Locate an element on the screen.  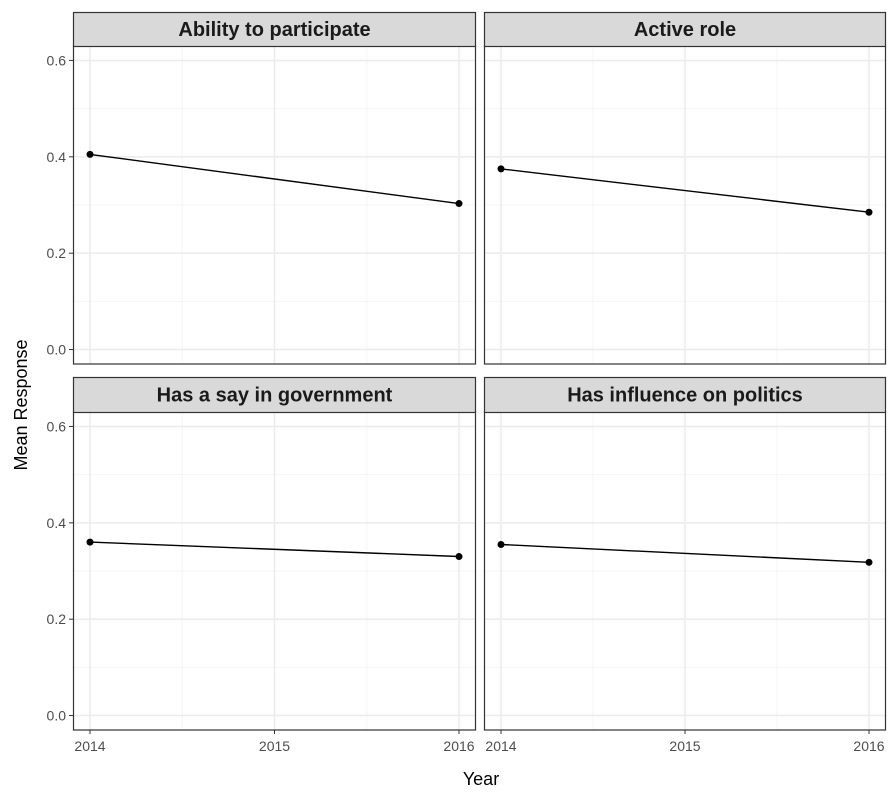
facet-strip-label: Has influence on politics is located at coordinates (685, 396).